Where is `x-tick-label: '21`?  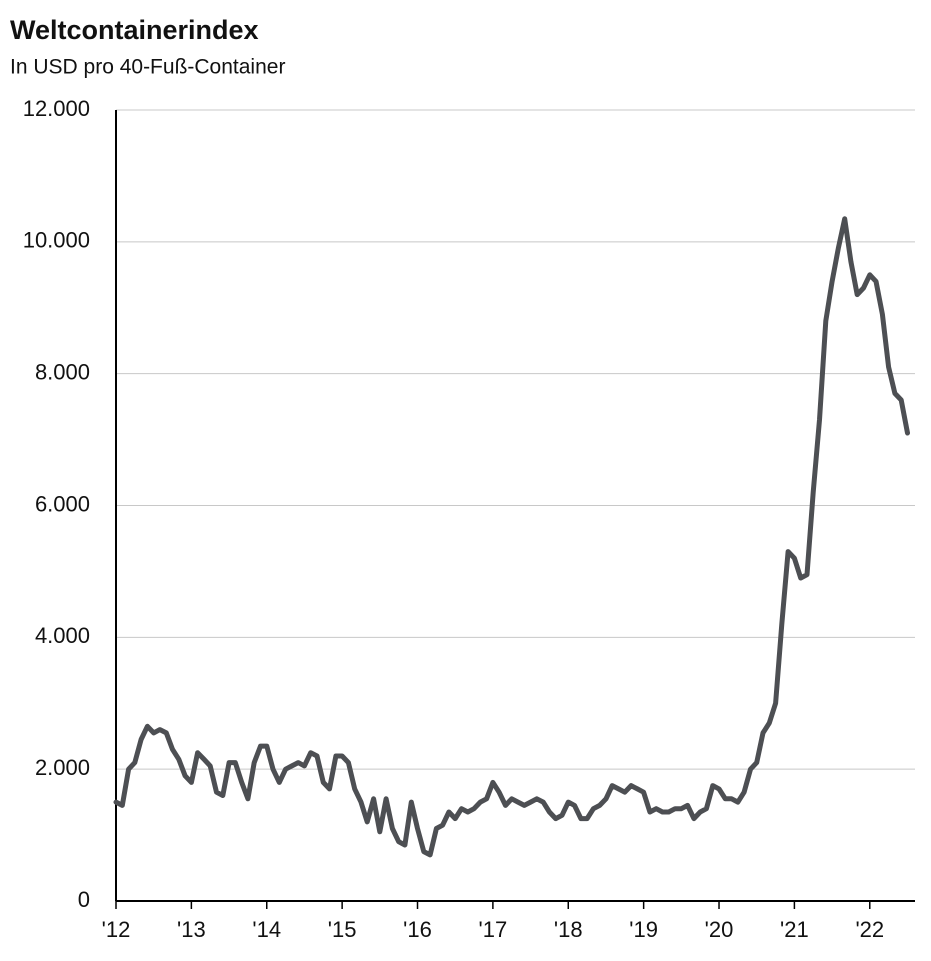
x-tick-label: '21 is located at coordinates (794, 929).